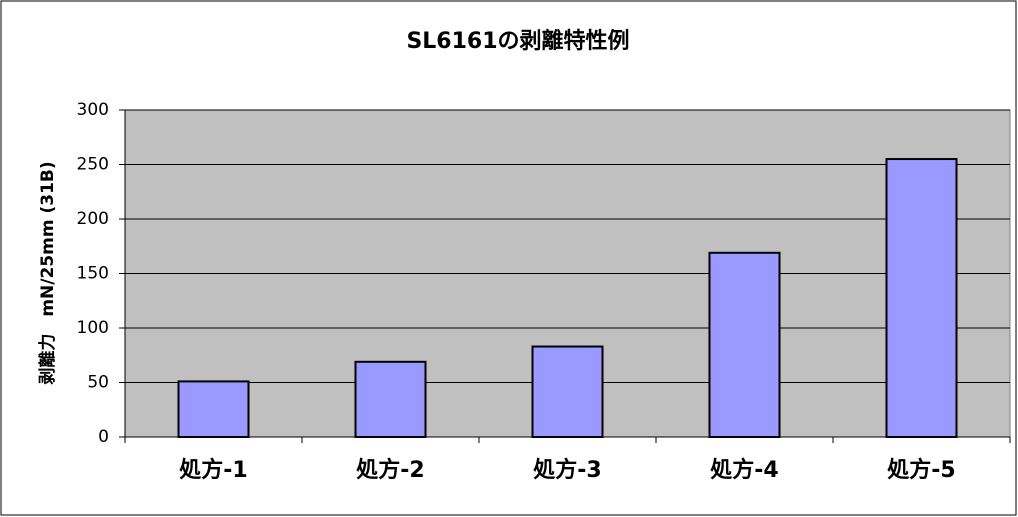 Image resolution: width=1018 pixels, height=517 pixels. Describe the element at coordinates (567, 470) in the screenshot. I see `x-tick-label: 処方-3` at that location.